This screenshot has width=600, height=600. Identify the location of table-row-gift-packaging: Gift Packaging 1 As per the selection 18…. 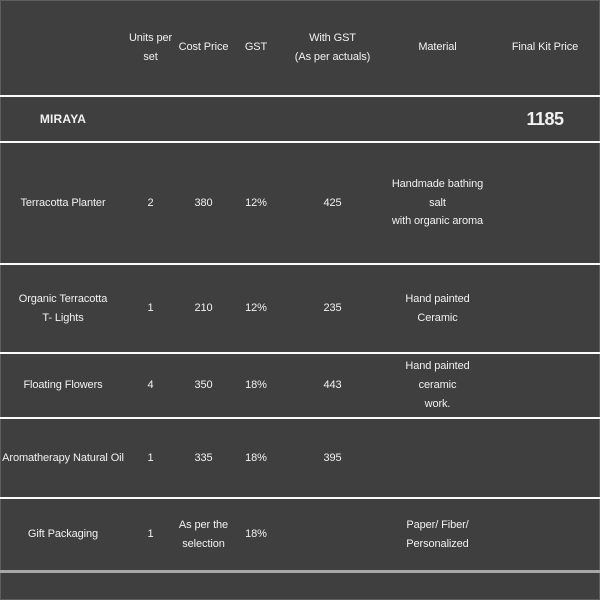
(300, 536).